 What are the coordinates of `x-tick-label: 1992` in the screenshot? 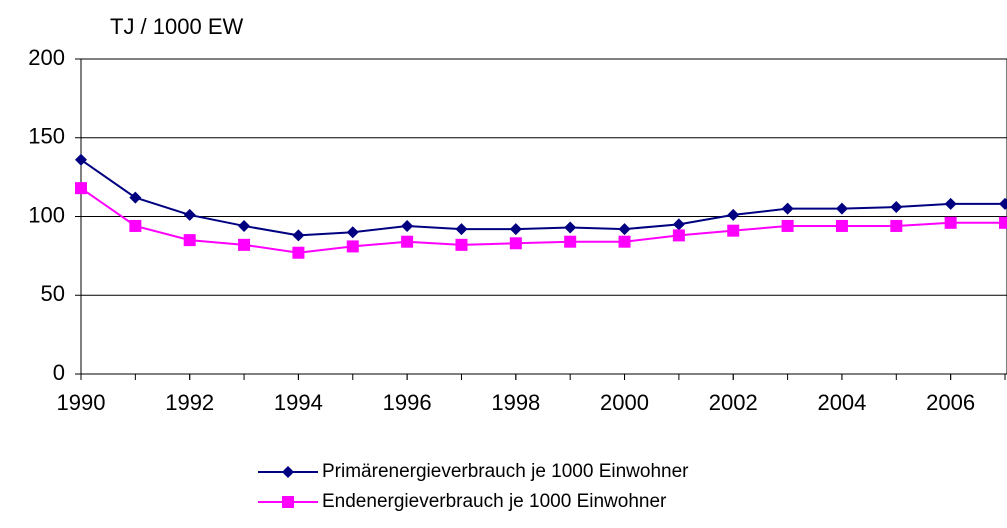 It's located at (189, 402).